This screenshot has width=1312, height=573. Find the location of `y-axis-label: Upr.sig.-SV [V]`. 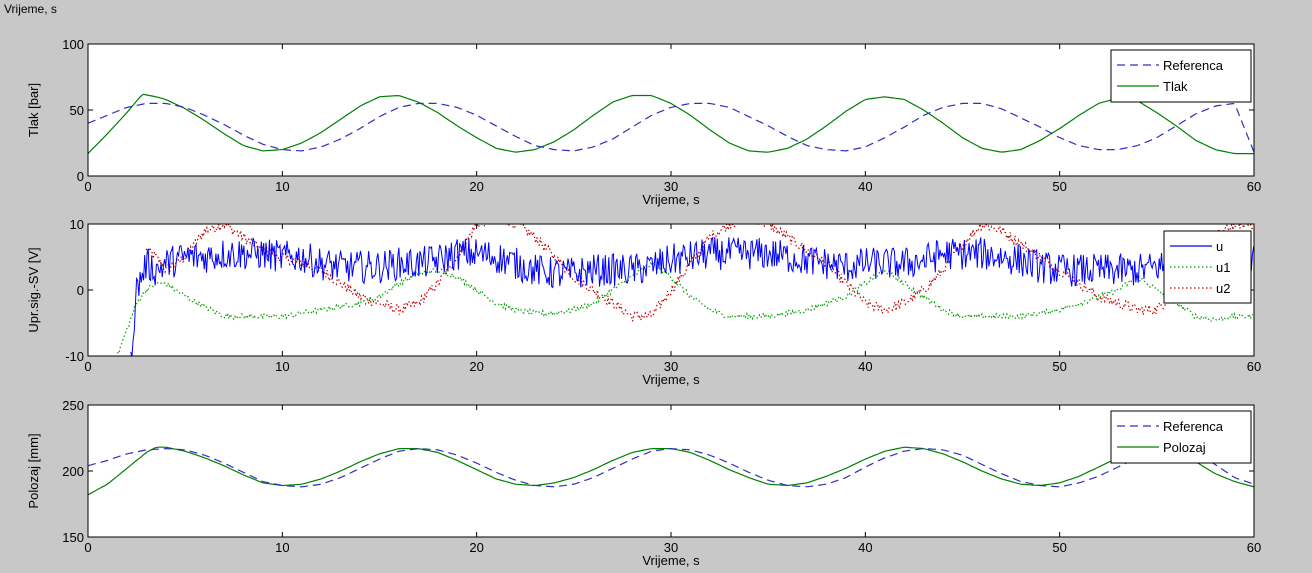

y-axis-label: Upr.sig.-SV [V] is located at coordinates (33, 289).